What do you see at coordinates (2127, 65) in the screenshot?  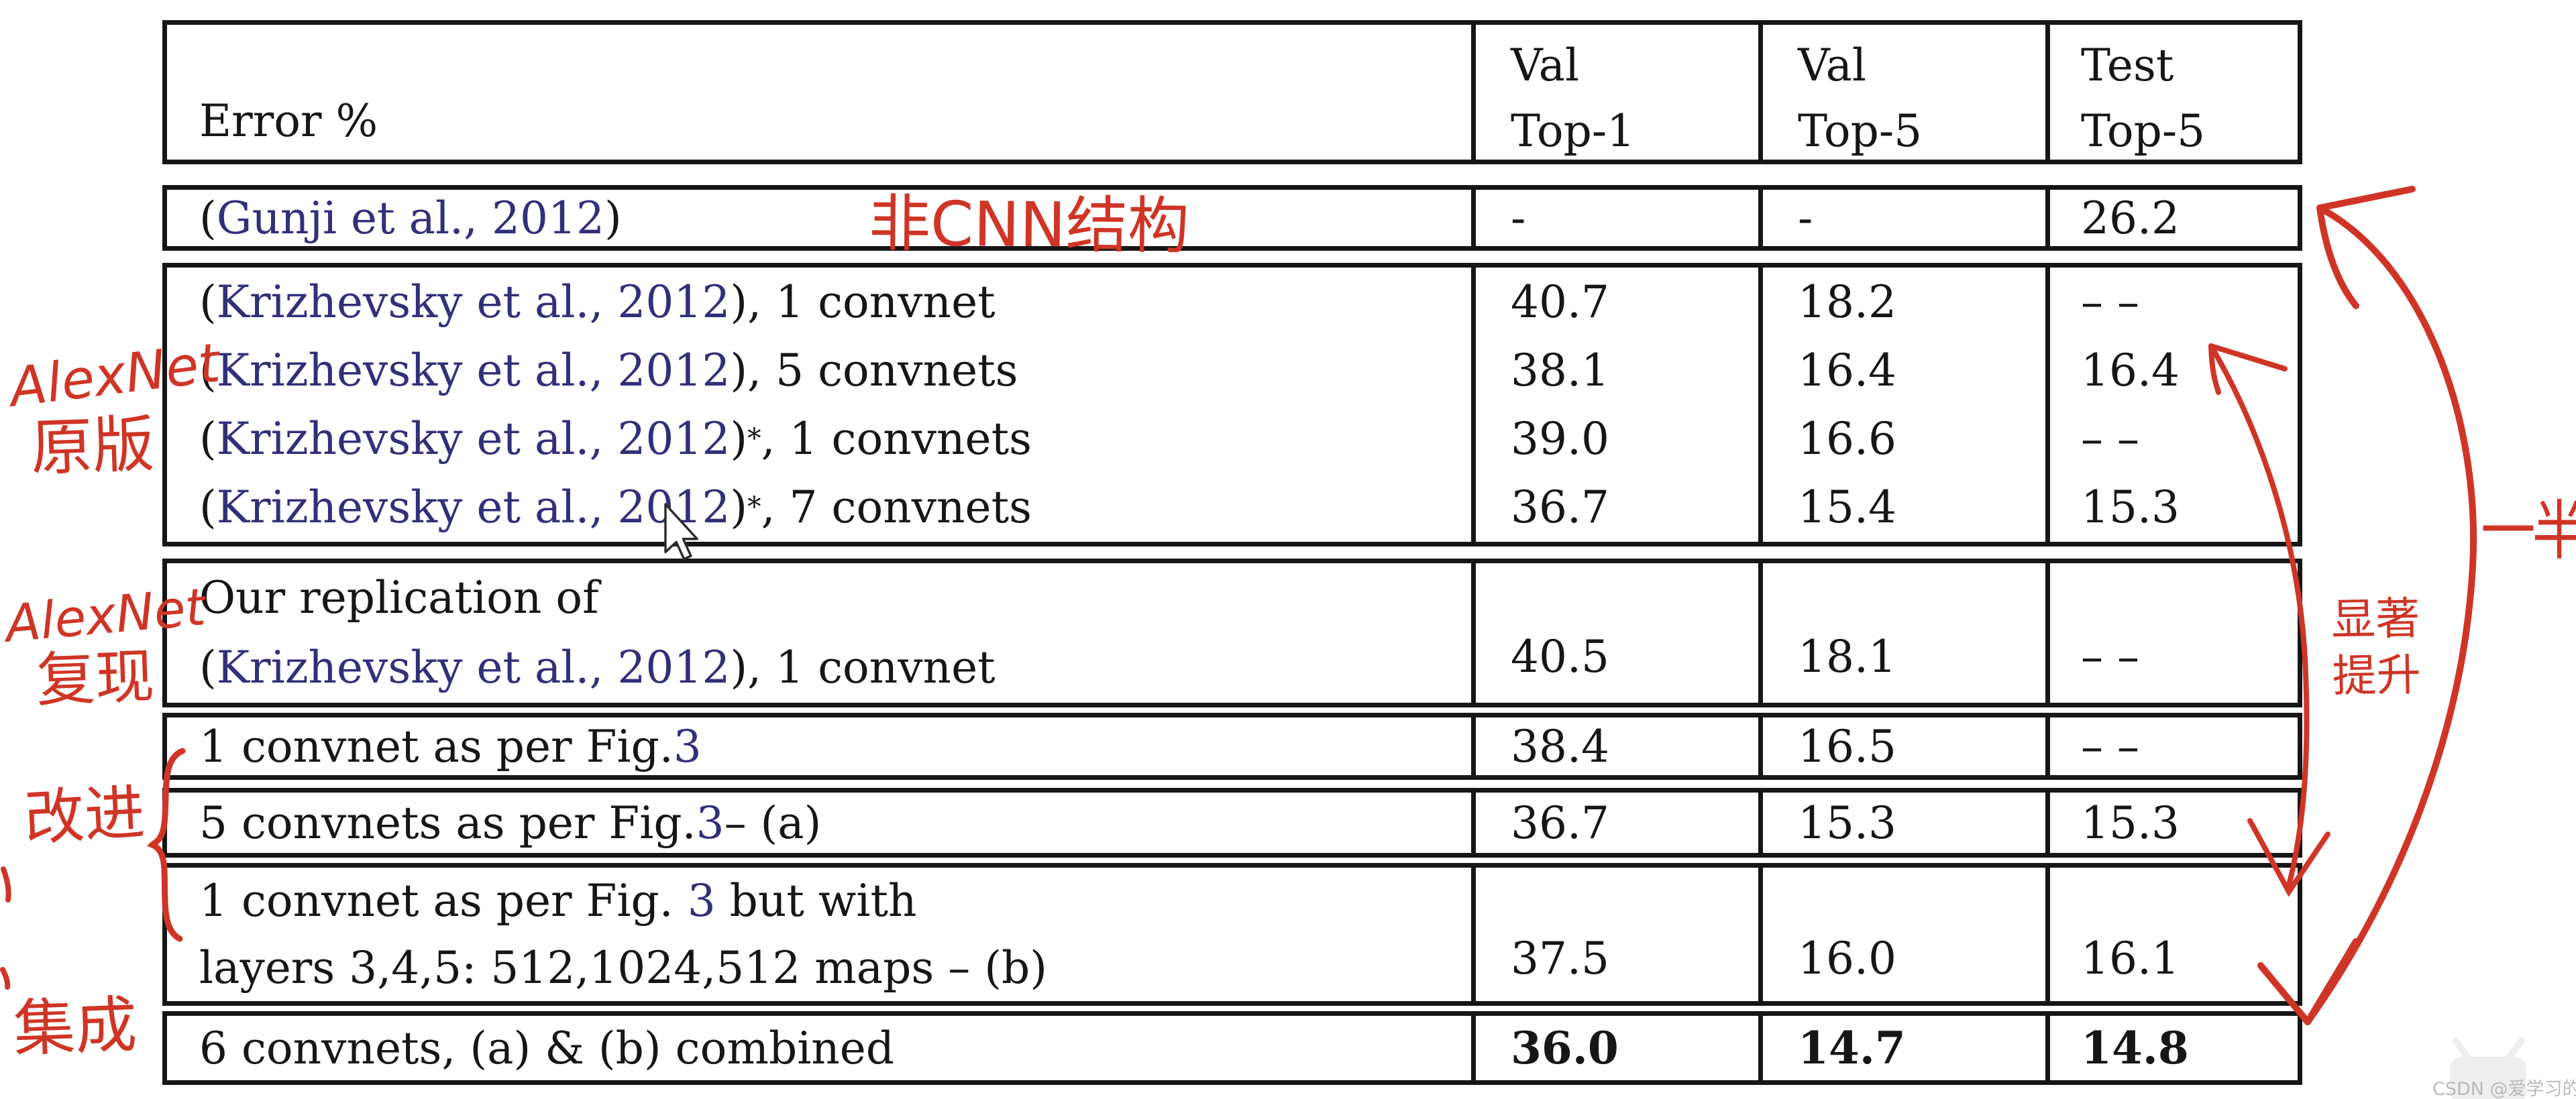 I see `header-test-top5-line1: Test` at bounding box center [2127, 65].